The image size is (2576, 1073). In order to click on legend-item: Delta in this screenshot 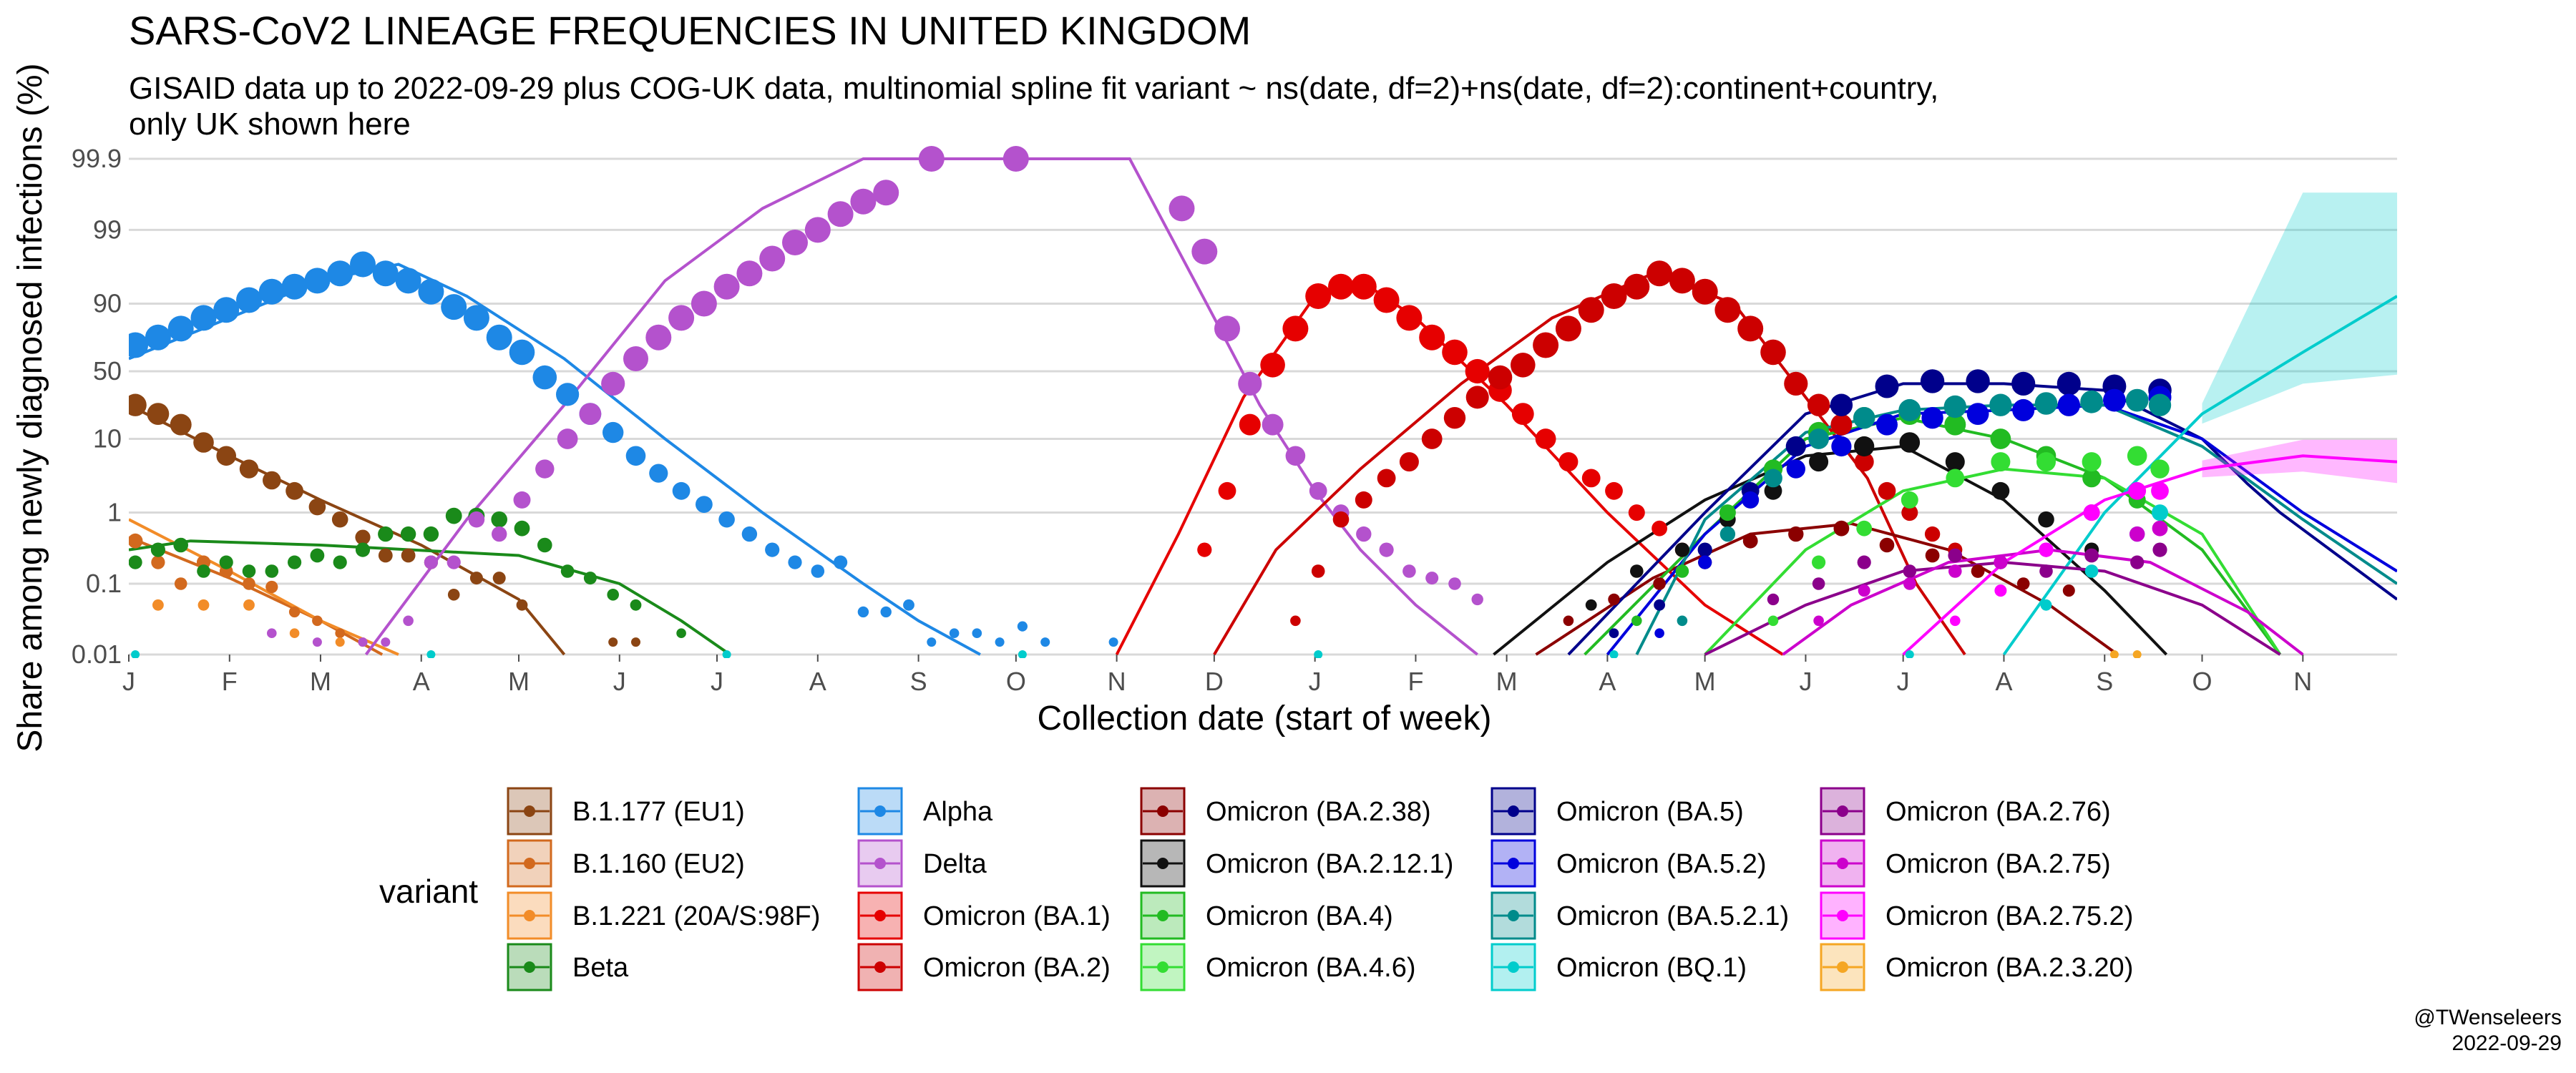, I will do `click(922, 863)`.